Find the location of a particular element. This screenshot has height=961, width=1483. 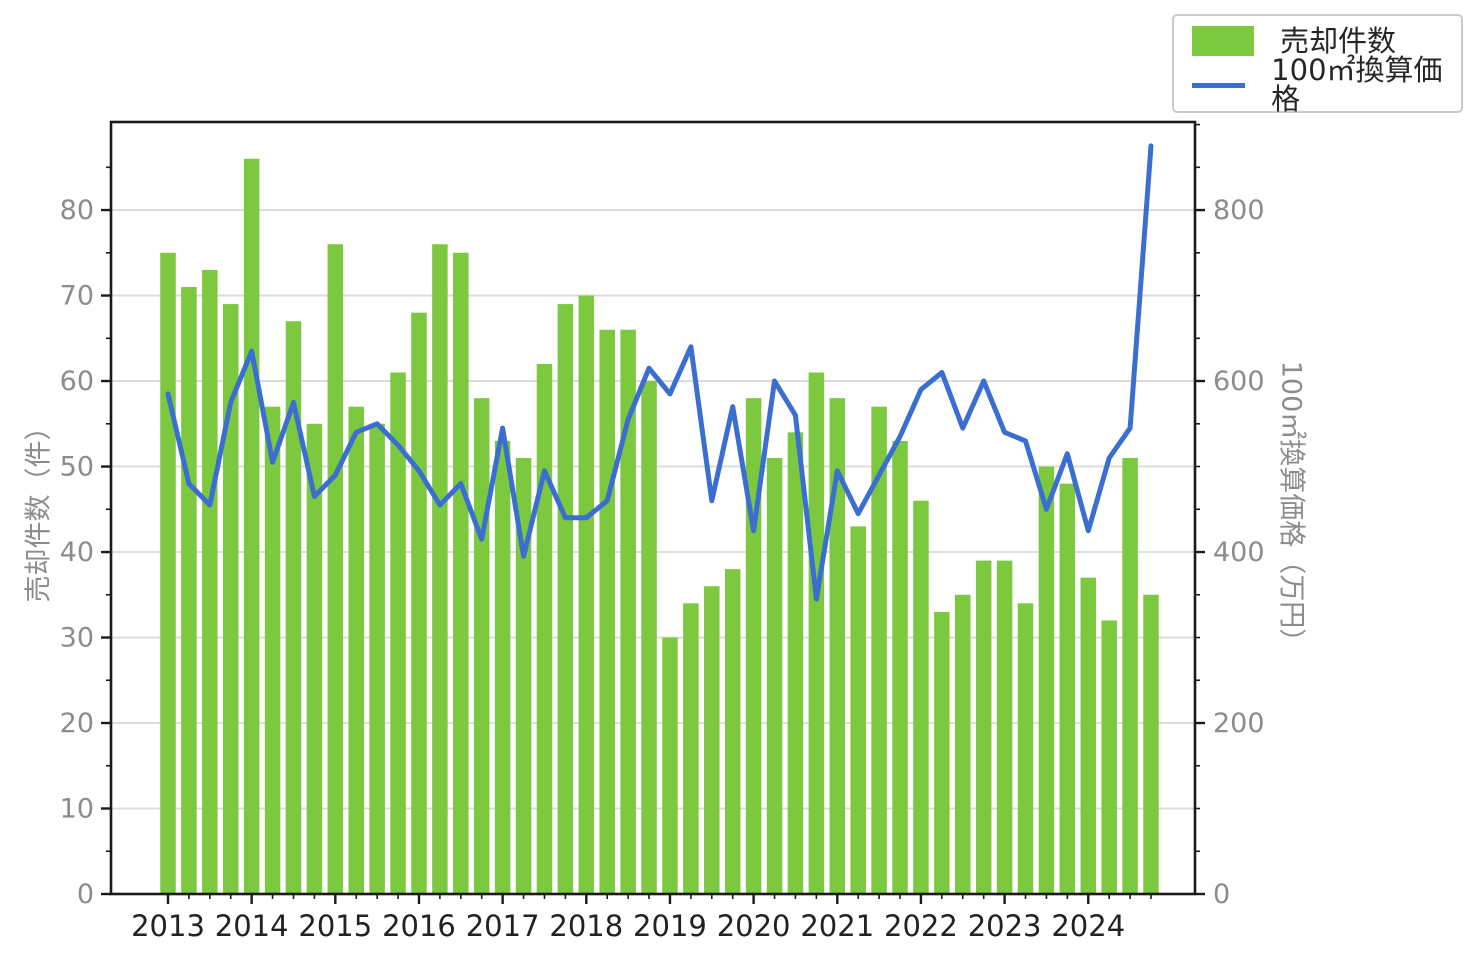

right-tick-label: 200 is located at coordinates (1239, 723).